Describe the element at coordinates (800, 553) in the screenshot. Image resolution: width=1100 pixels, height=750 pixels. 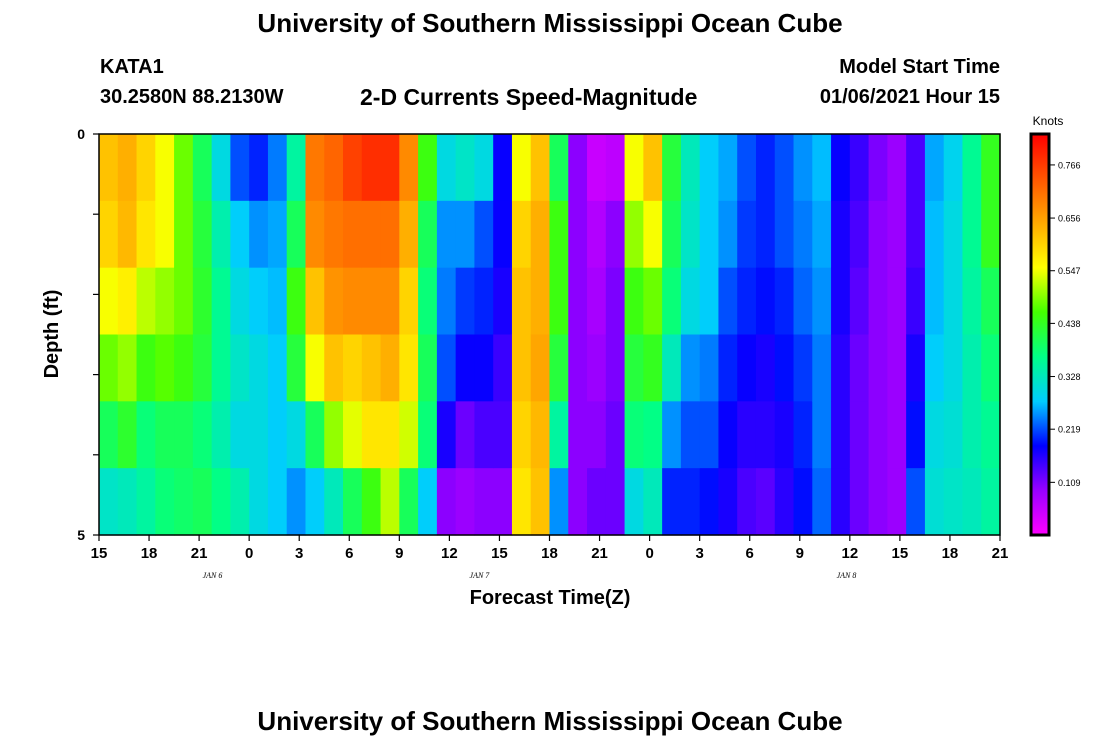
I see `x-tick-label: 9` at that location.